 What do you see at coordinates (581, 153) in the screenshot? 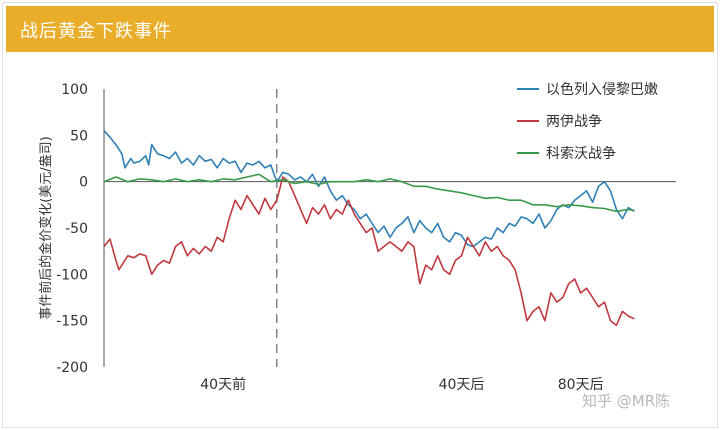
I see `legend-label: 科索沃战争` at bounding box center [581, 153].